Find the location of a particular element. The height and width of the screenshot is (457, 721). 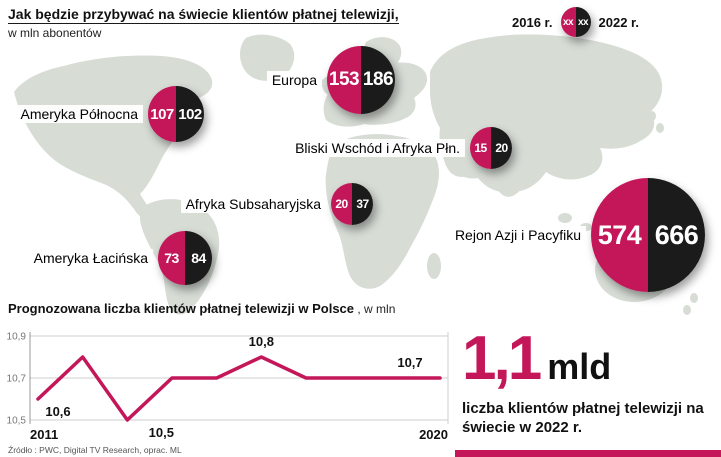

value-2022: 102 is located at coordinates (190, 114).